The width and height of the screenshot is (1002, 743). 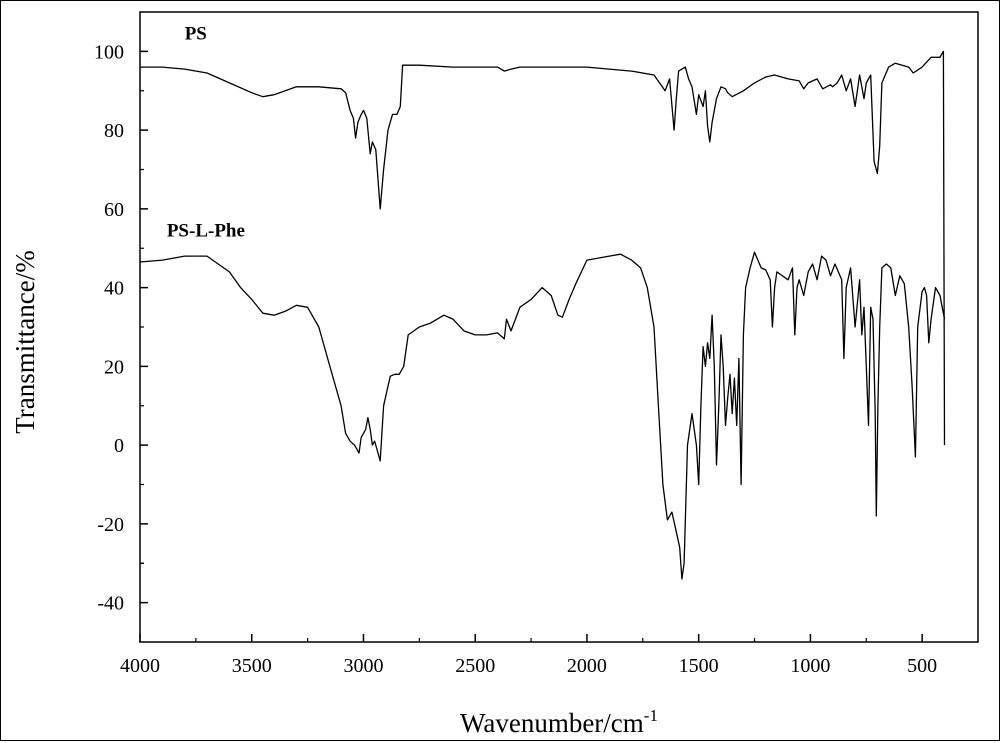 What do you see at coordinates (475, 666) in the screenshot?
I see `x-tick-label: 2500` at bounding box center [475, 666].